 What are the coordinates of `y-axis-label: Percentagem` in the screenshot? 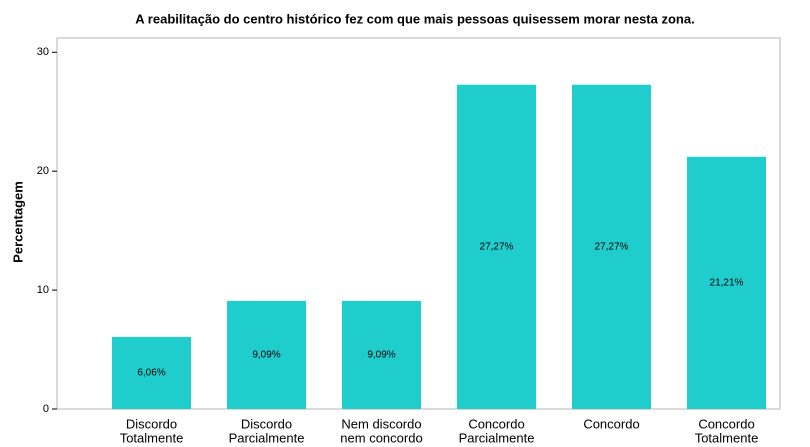 It's located at (17, 222).